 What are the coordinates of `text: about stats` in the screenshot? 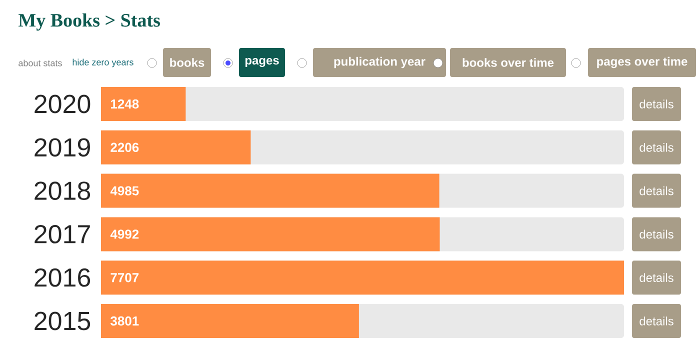 It's located at (40, 63).